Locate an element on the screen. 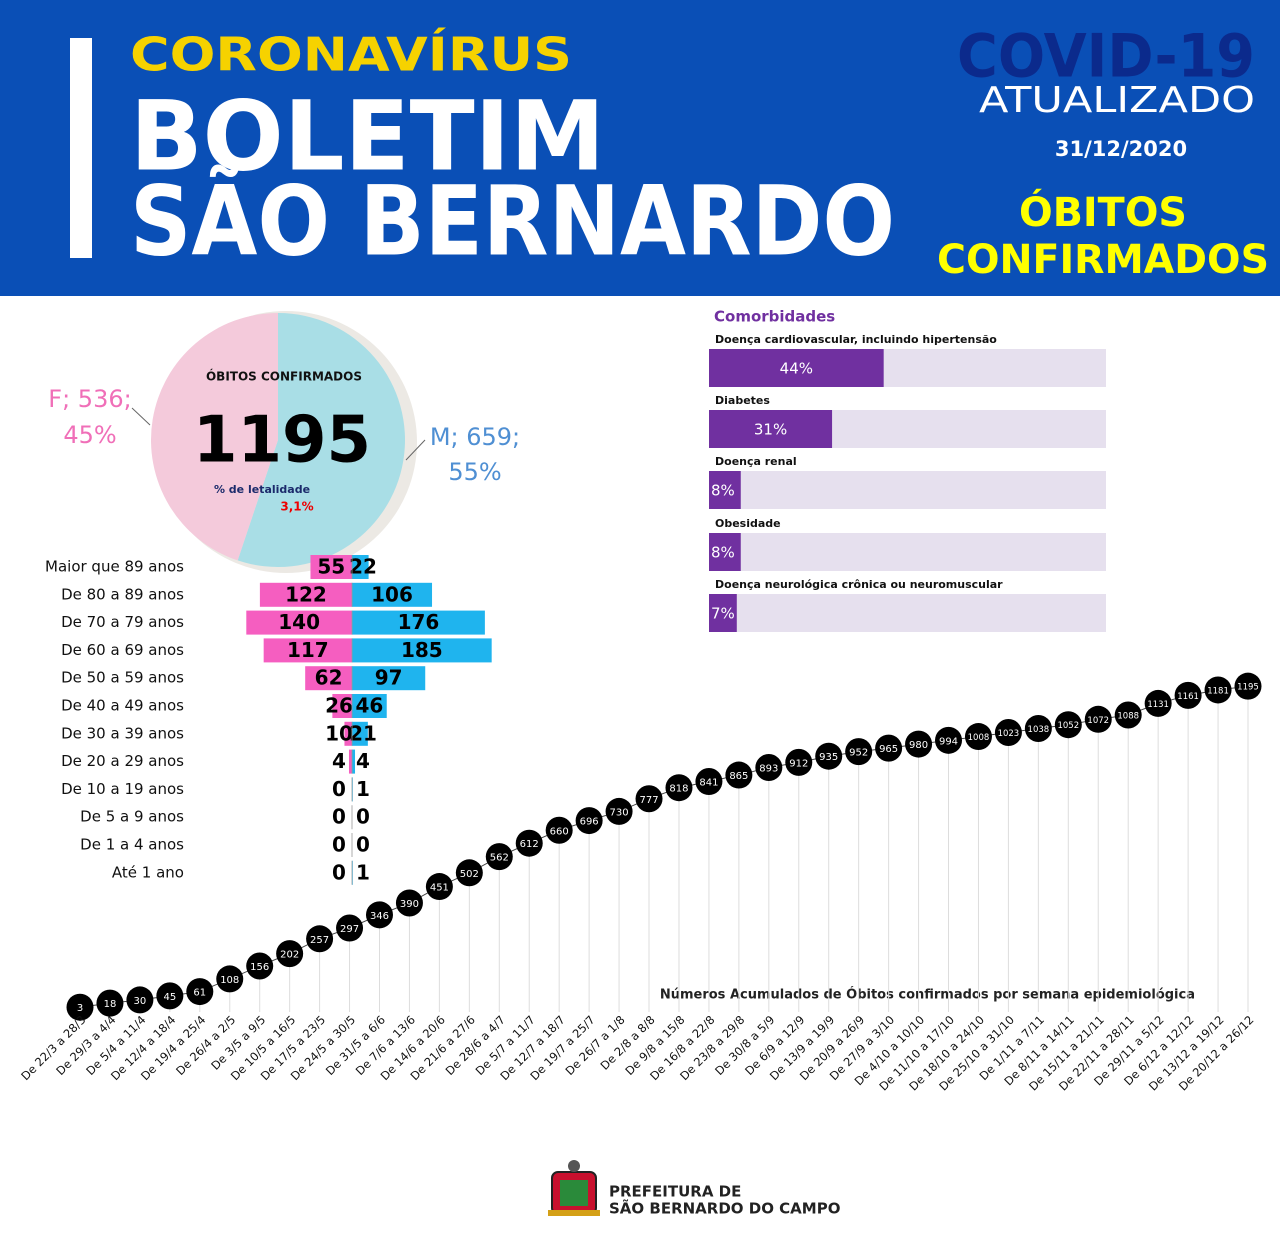 This screenshot has width=1280, height=1258. slice-label: M; 659; is located at coordinates (475, 437).